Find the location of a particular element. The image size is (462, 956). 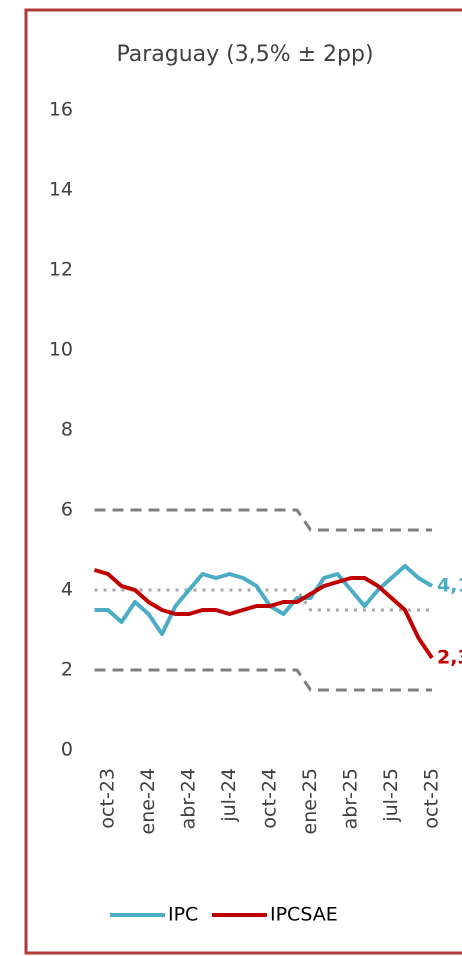

x-tick-label: abr-25 is located at coordinates (351, 798).